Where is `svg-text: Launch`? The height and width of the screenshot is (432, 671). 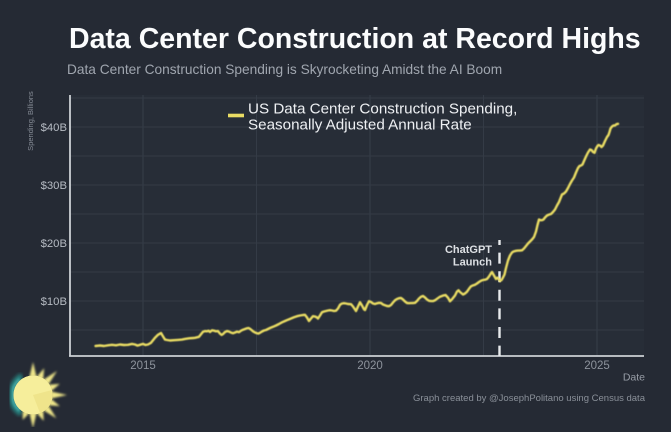 svg-text: Launch is located at coordinates (472, 263).